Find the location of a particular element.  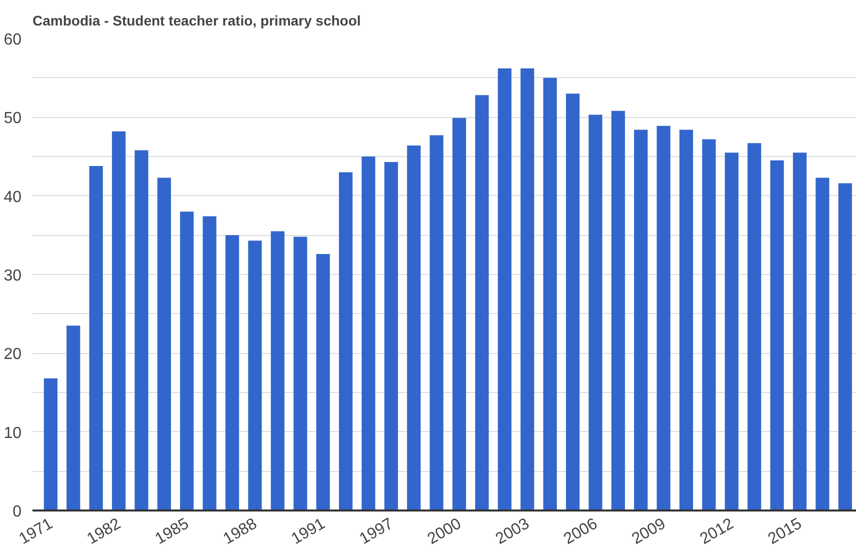

y-tick-label: 20 is located at coordinates (13, 355).